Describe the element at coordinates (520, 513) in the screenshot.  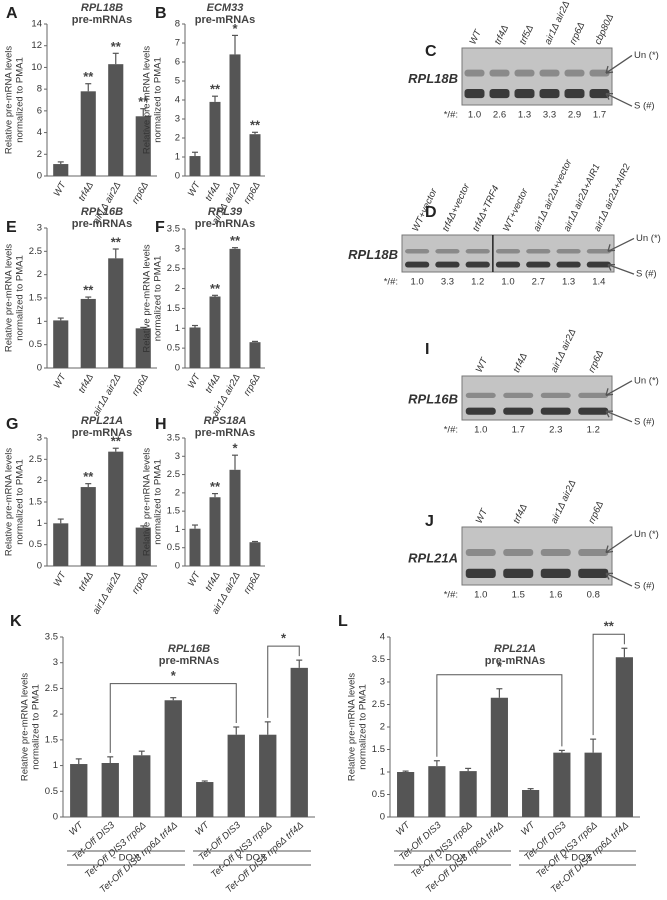
I see `lane-label: trf4Δ` at that location.